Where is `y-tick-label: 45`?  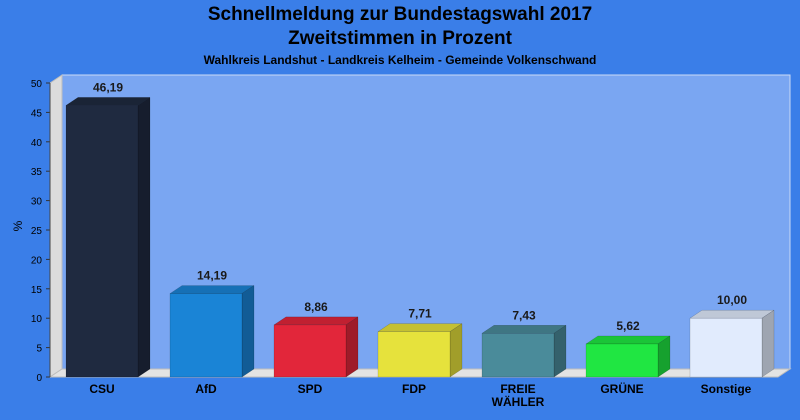 y-tick-label: 45 is located at coordinates (37, 113).